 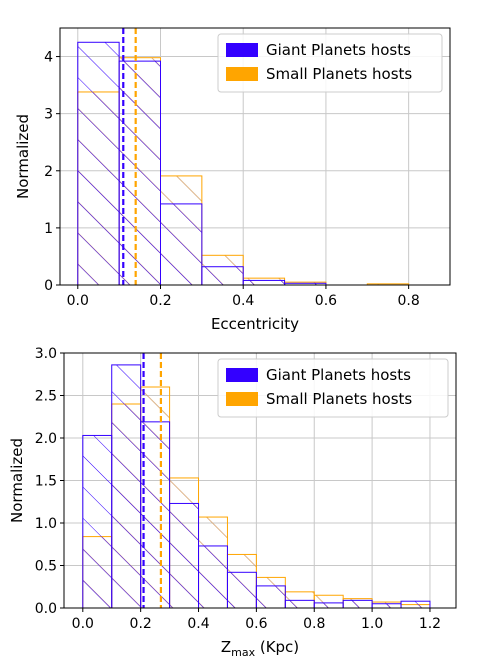 I want to click on zmax-x-ticks: 0.0 0.2 0.4 0.6 0.8 1.0 1.2, so click(x=256, y=620).